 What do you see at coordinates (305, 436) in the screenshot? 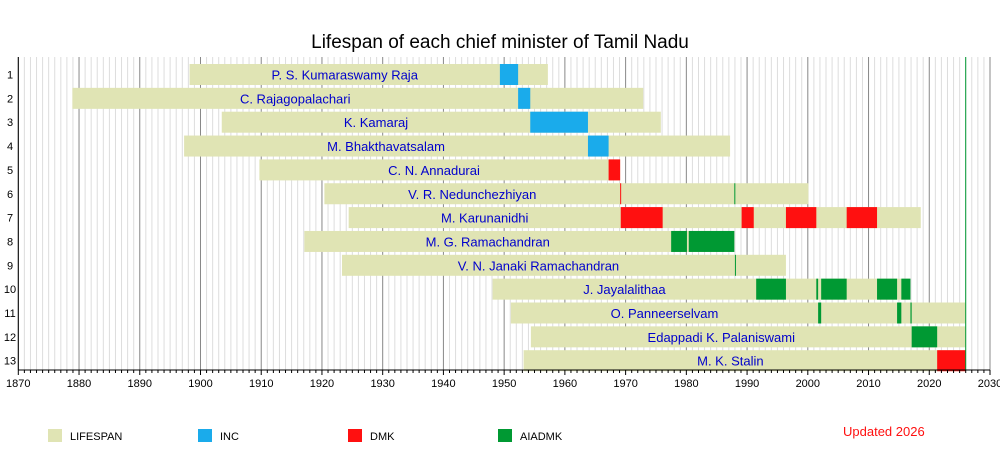
I see `legend: LIFESPAN INC DMK AIADMK` at bounding box center [305, 436].